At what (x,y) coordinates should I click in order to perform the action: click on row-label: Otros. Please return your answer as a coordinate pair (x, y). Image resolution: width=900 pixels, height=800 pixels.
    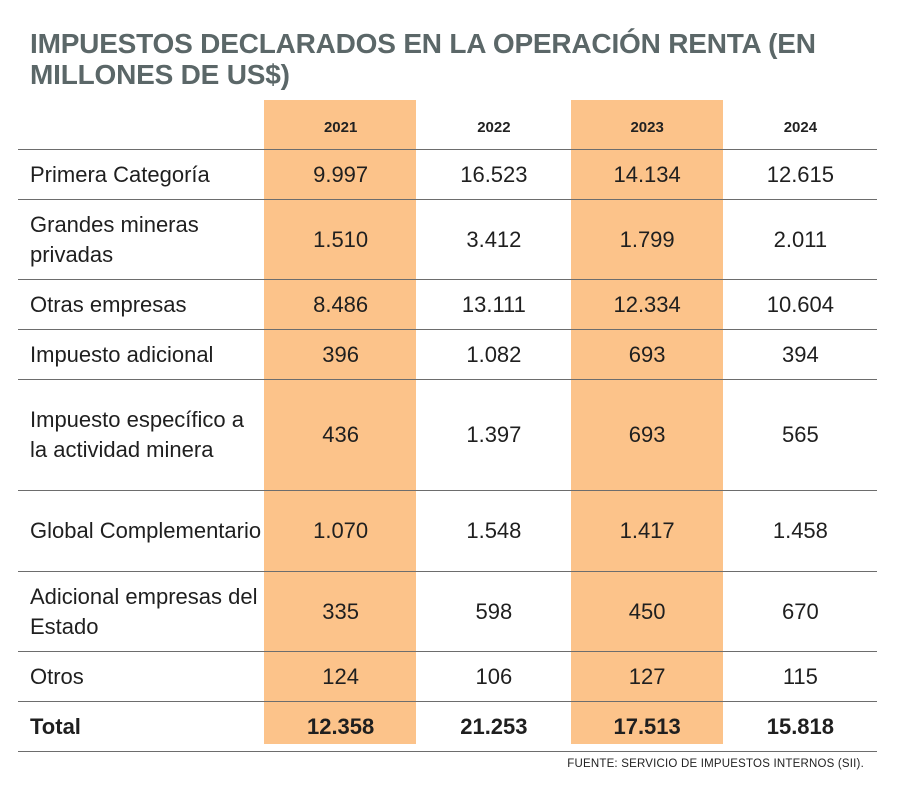
    Looking at the image, I should click on (141, 676).